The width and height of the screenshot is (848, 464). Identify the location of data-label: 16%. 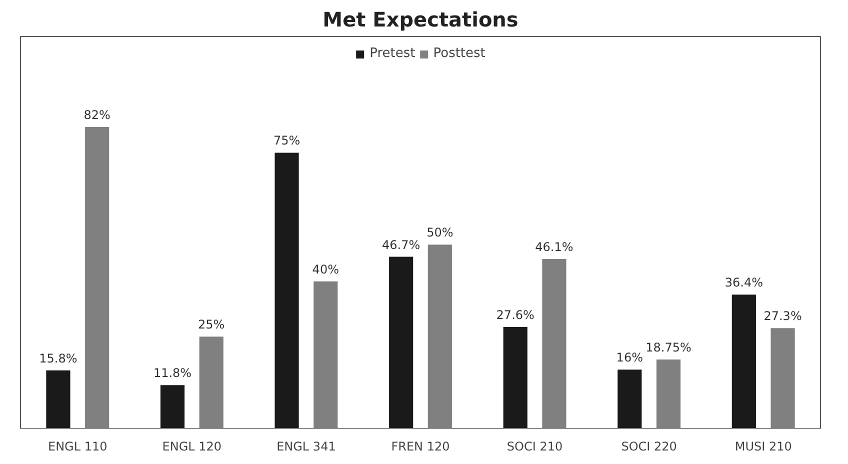
(629, 357).